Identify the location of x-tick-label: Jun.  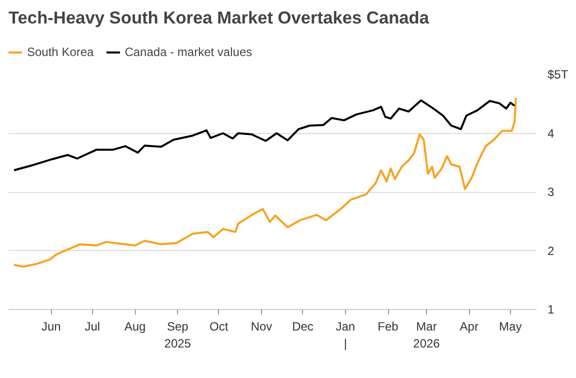
(51, 327).